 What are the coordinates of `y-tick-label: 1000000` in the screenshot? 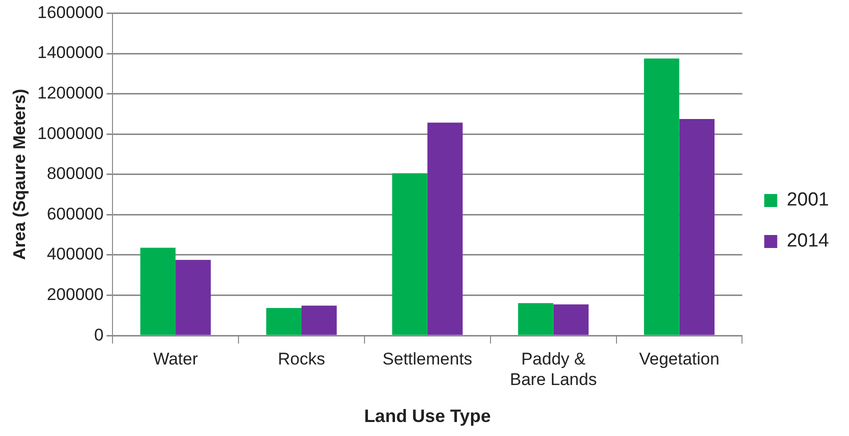 It's located at (70, 133).